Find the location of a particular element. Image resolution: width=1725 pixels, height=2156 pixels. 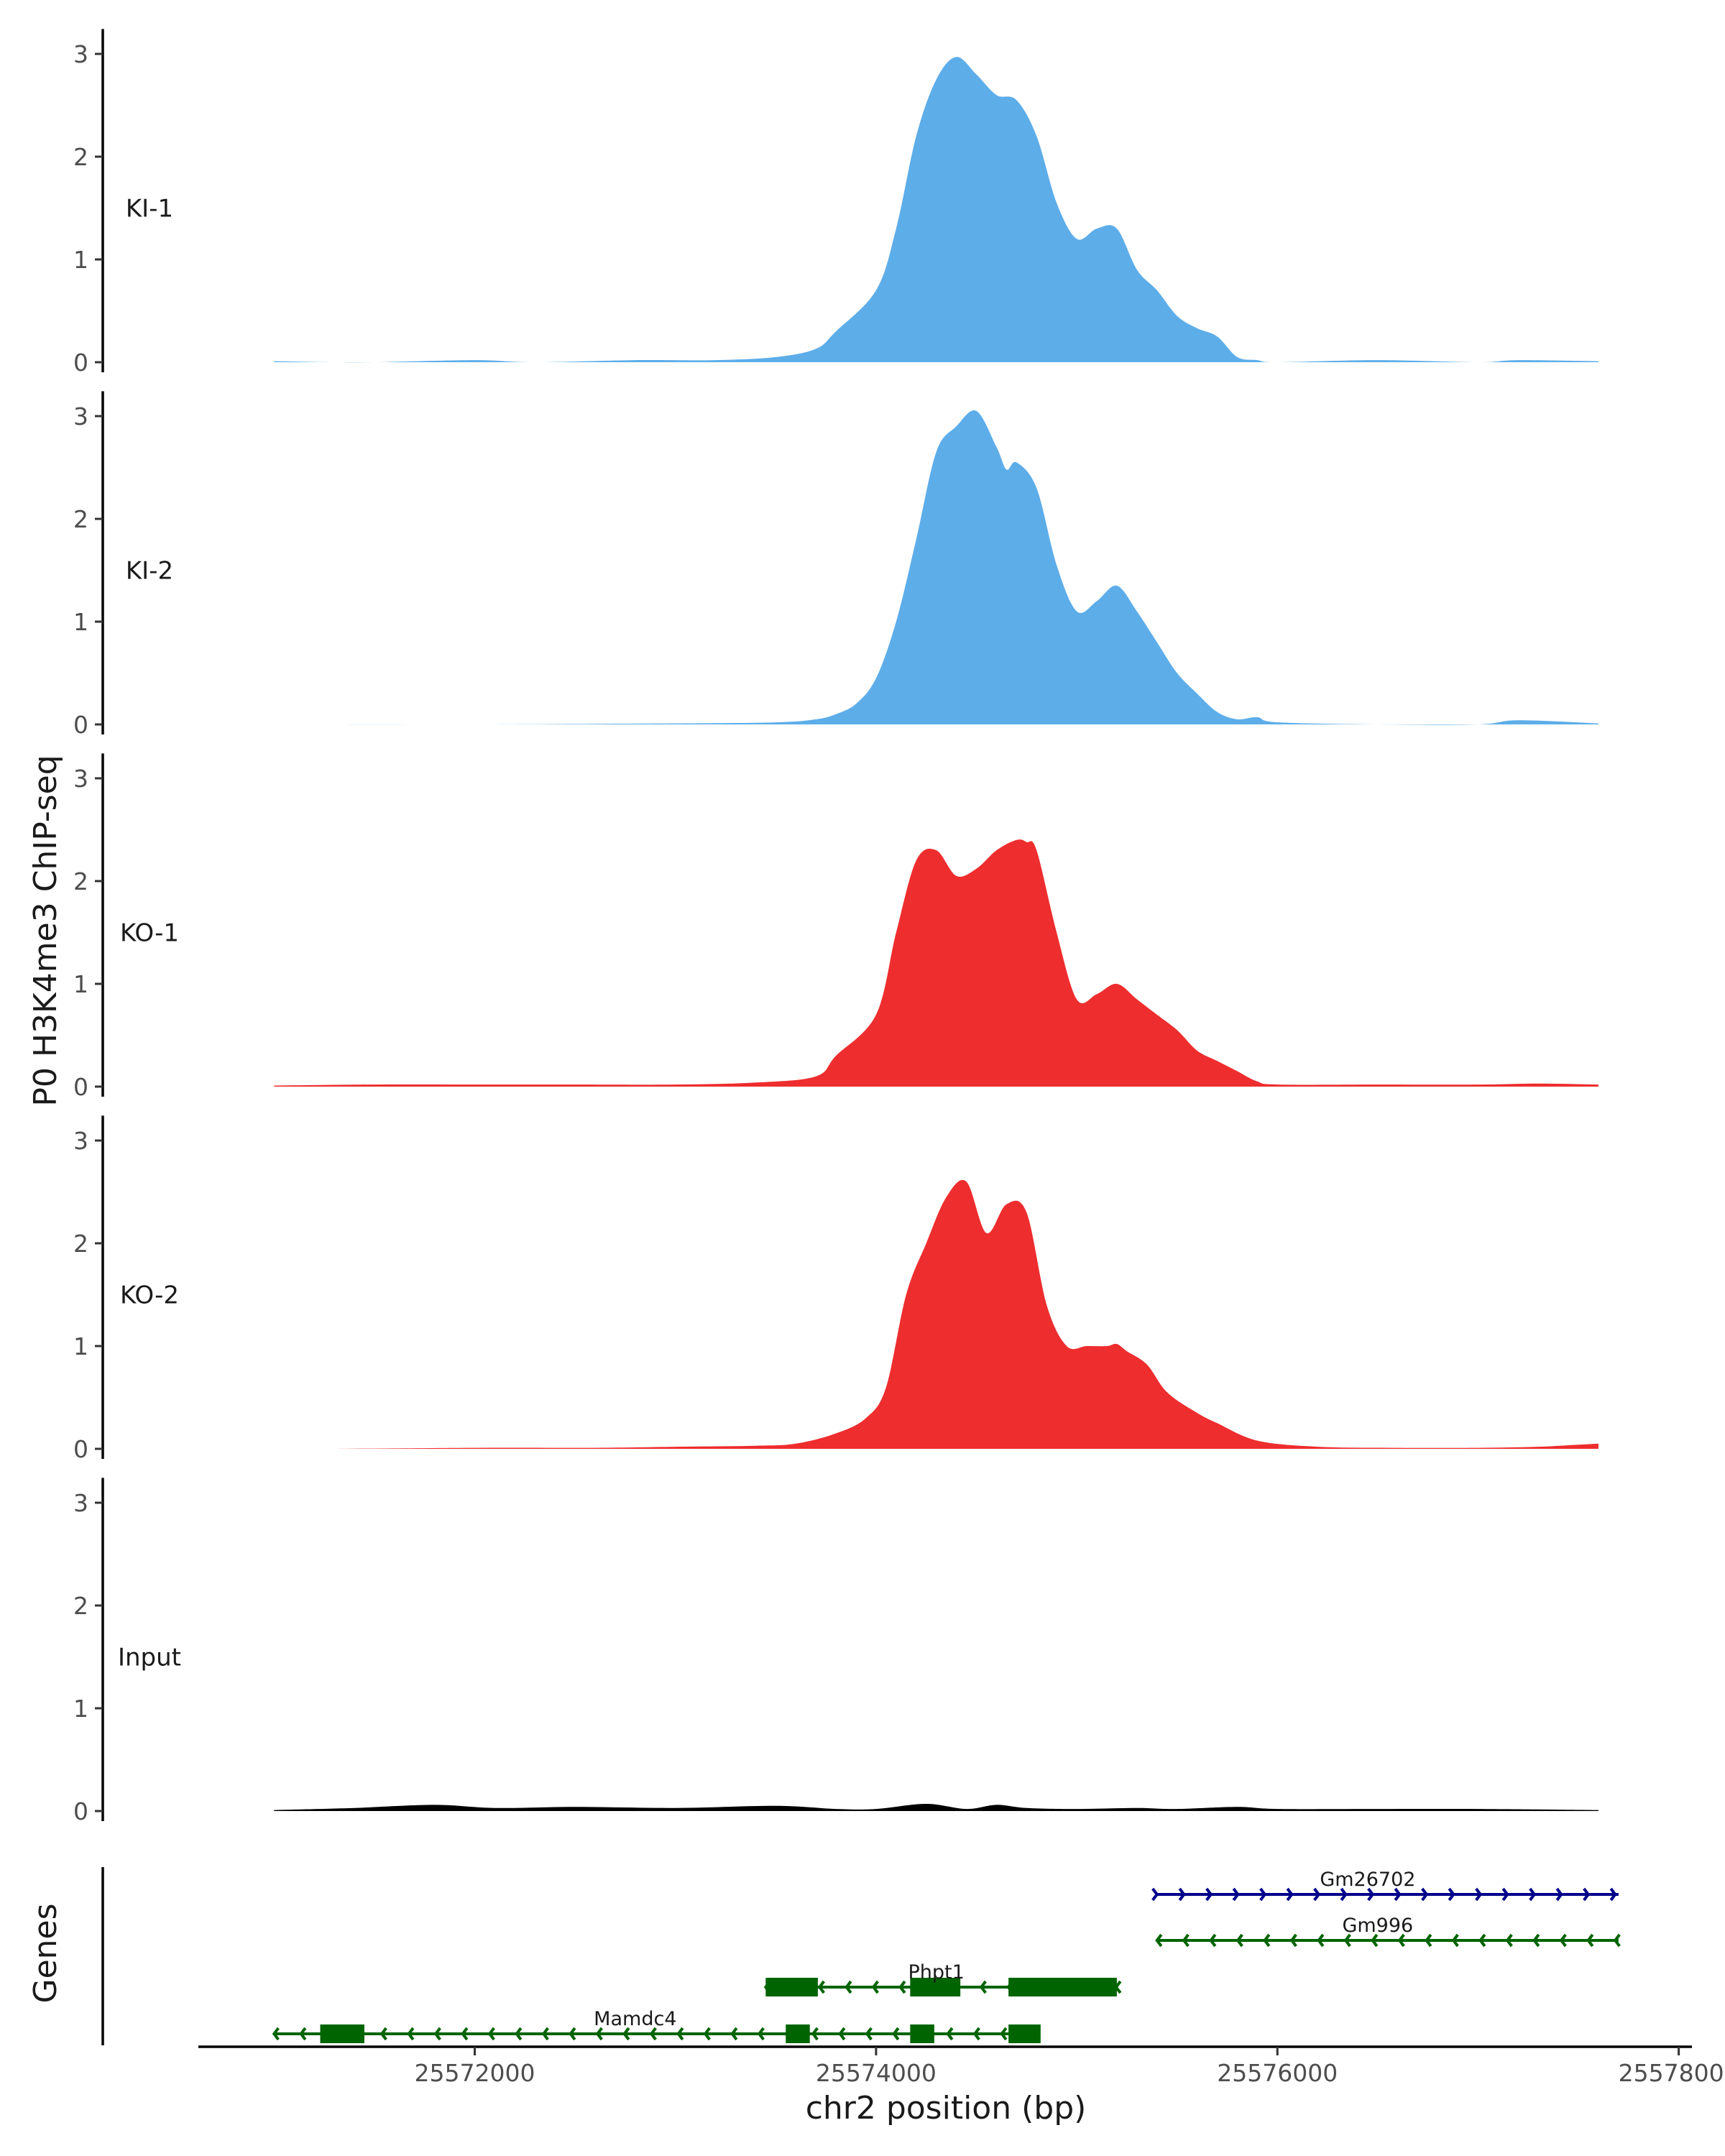

gene-mamdc4: Mamdc4 is located at coordinates (656, 2025).